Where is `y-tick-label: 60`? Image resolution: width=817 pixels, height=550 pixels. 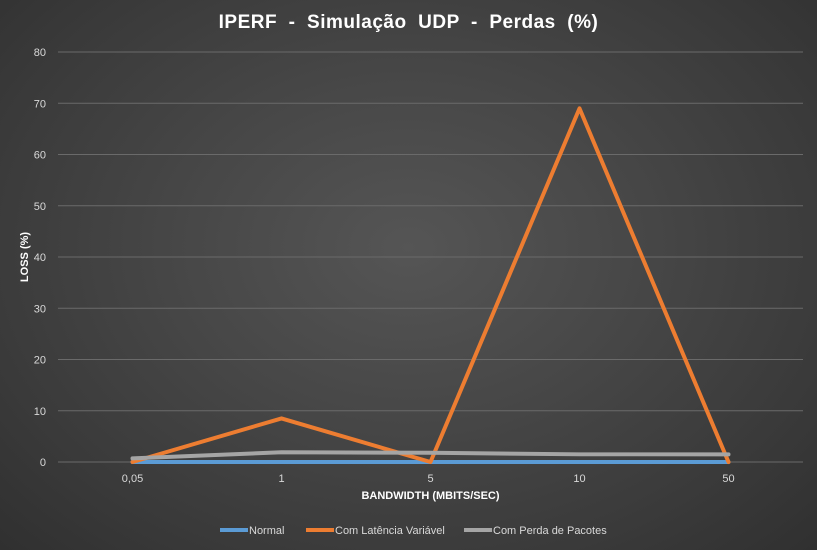
y-tick-label: 60 is located at coordinates (40, 156).